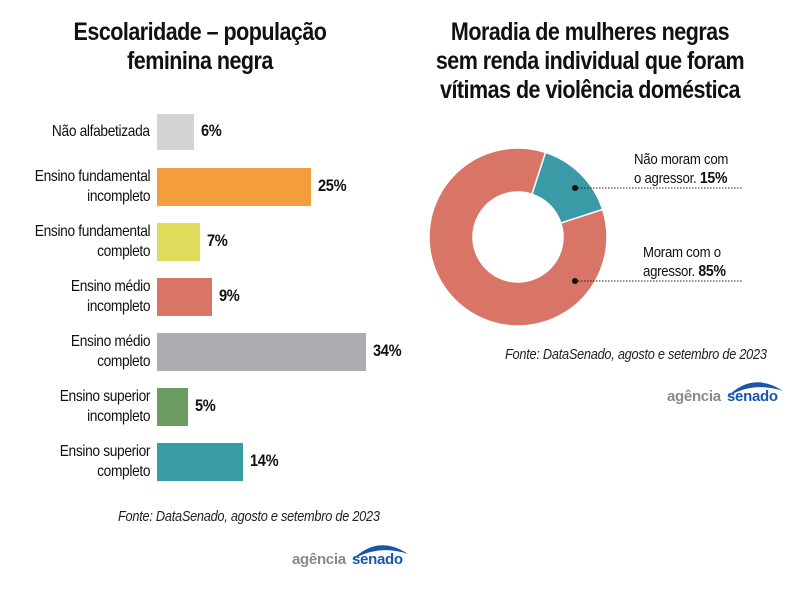 The height and width of the screenshot is (597, 790). I want to click on bar-row: Ensino superior incompleto 5%, so click(200, 407).